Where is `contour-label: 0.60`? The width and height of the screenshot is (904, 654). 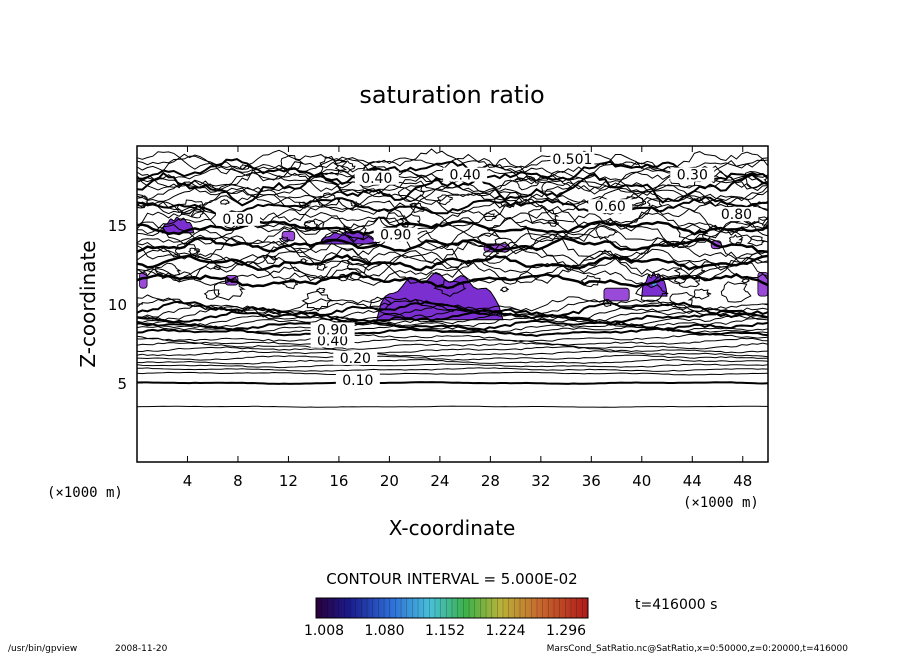 contour-label: 0.60 is located at coordinates (610, 207).